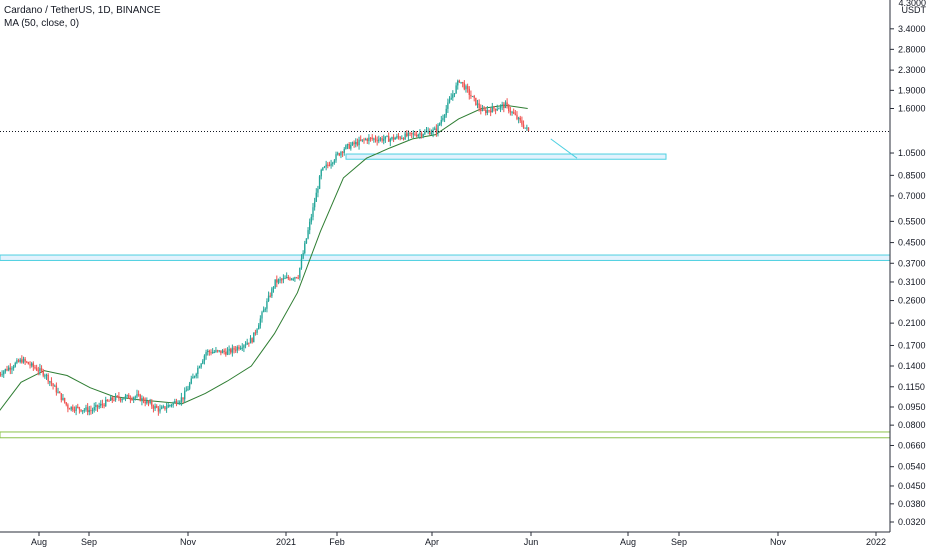  What do you see at coordinates (912, 70) in the screenshot?
I see `price-tick-label: 2.3000` at bounding box center [912, 70].